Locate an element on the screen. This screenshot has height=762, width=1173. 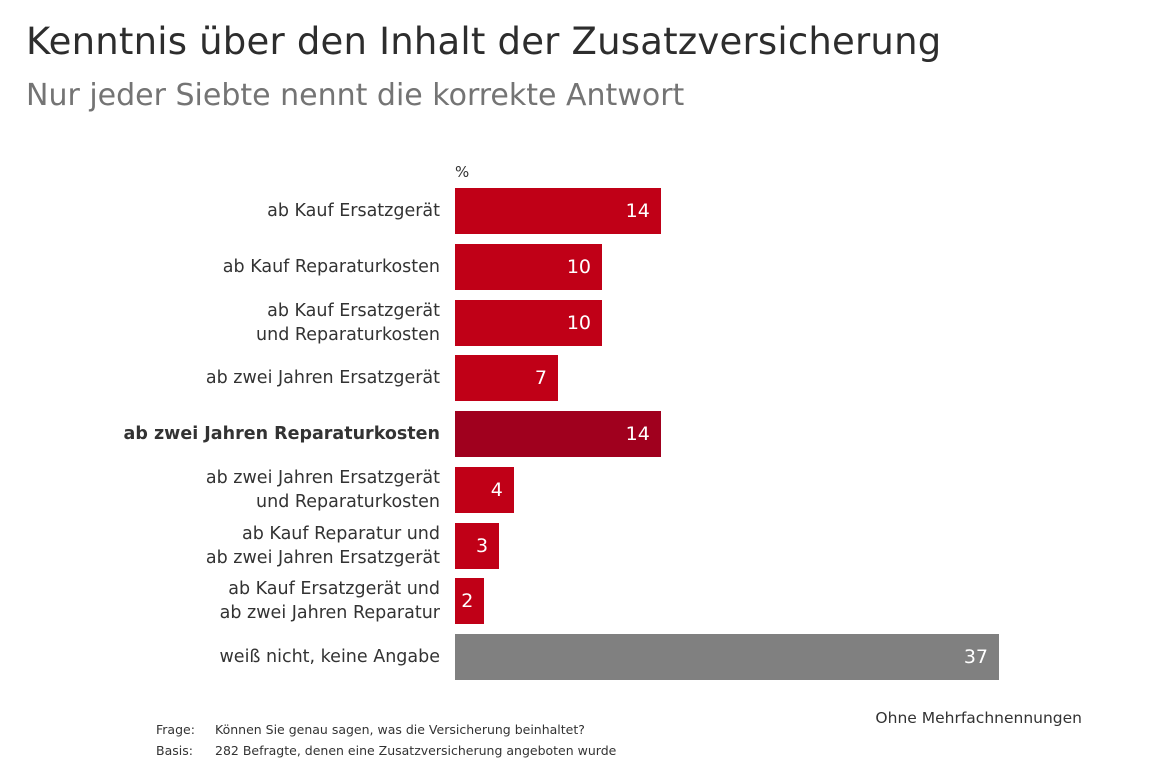
category-label: ab zwei Jahren Ersatzgerät is located at coordinates (230, 378).